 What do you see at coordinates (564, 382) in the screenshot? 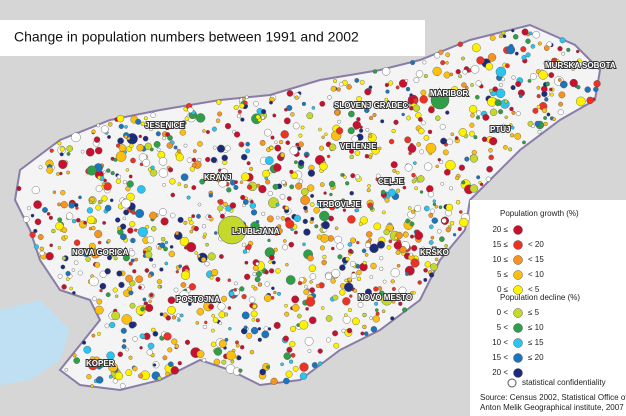
I see `legend-label: statistical confidentiality` at bounding box center [564, 382].